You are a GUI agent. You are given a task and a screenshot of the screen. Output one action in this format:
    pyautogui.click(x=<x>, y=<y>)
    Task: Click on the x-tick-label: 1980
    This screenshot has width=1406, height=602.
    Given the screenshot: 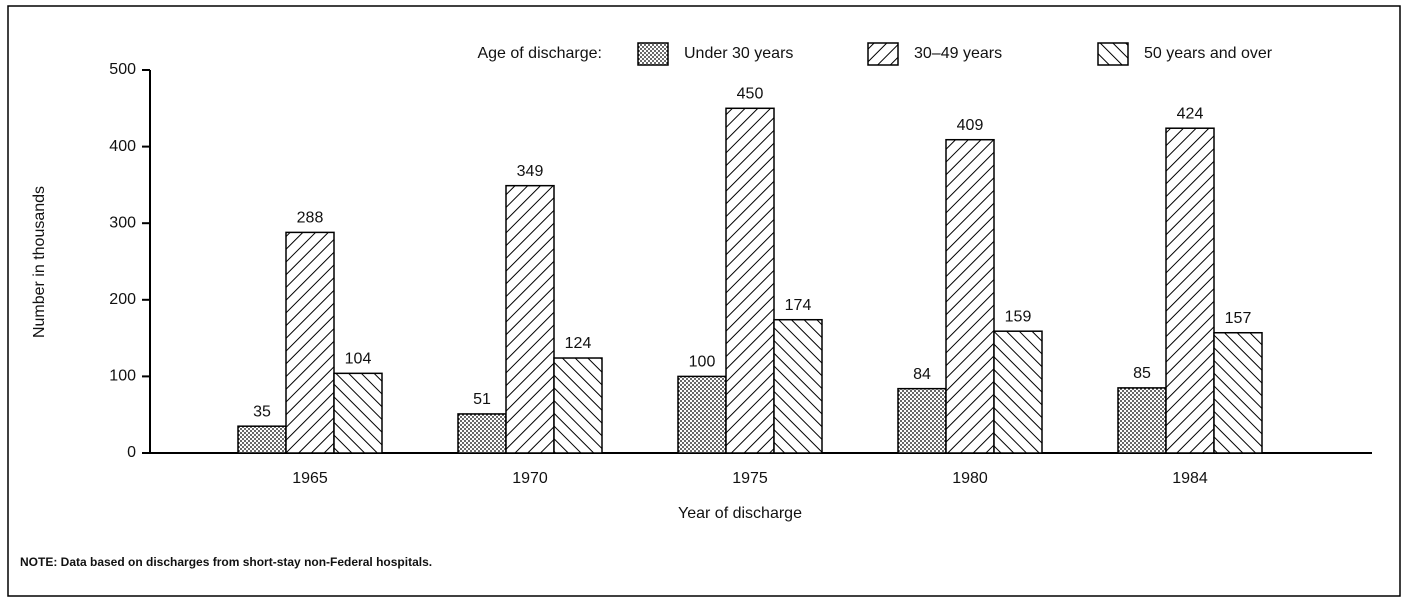 What is the action you would take?
    pyautogui.click(x=970, y=478)
    